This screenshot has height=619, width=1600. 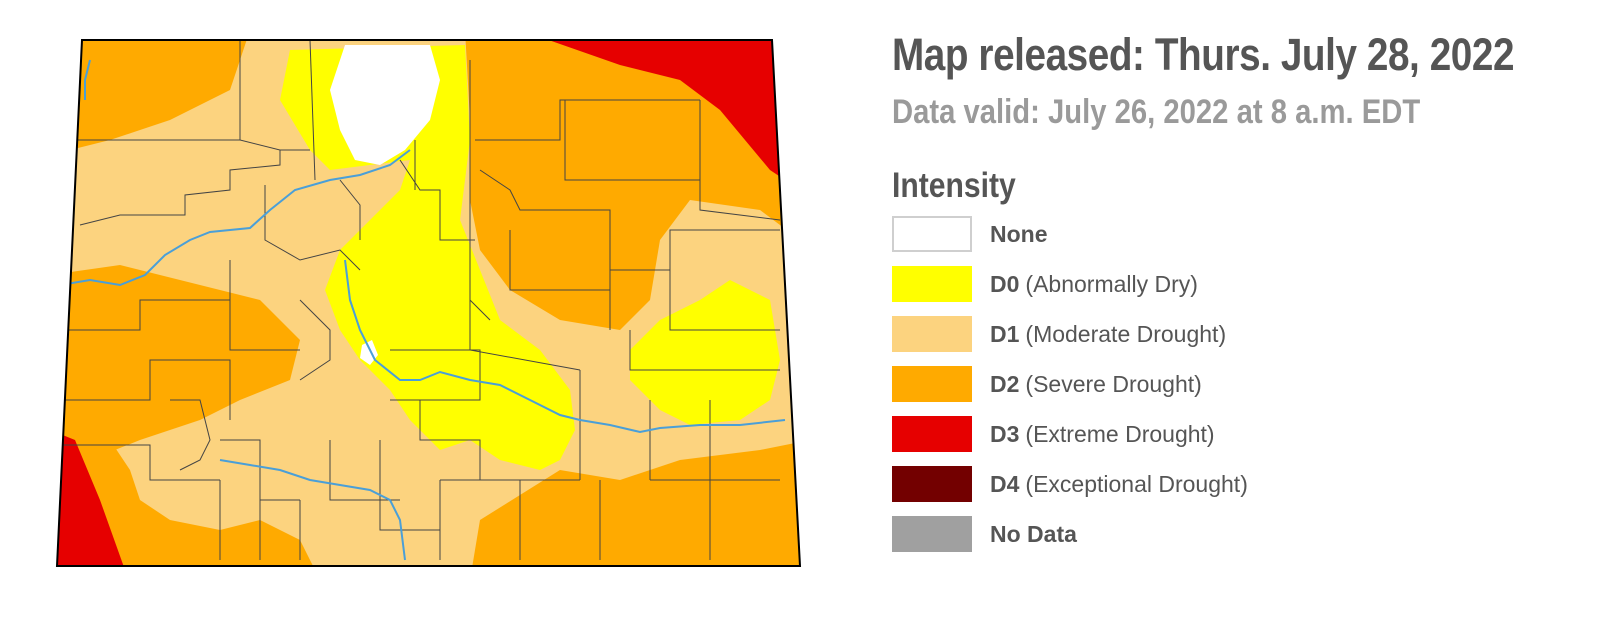 What do you see at coordinates (1203, 54) in the screenshot?
I see `map-release-date: Map released: Thurs. July 28, 2022` at bounding box center [1203, 54].